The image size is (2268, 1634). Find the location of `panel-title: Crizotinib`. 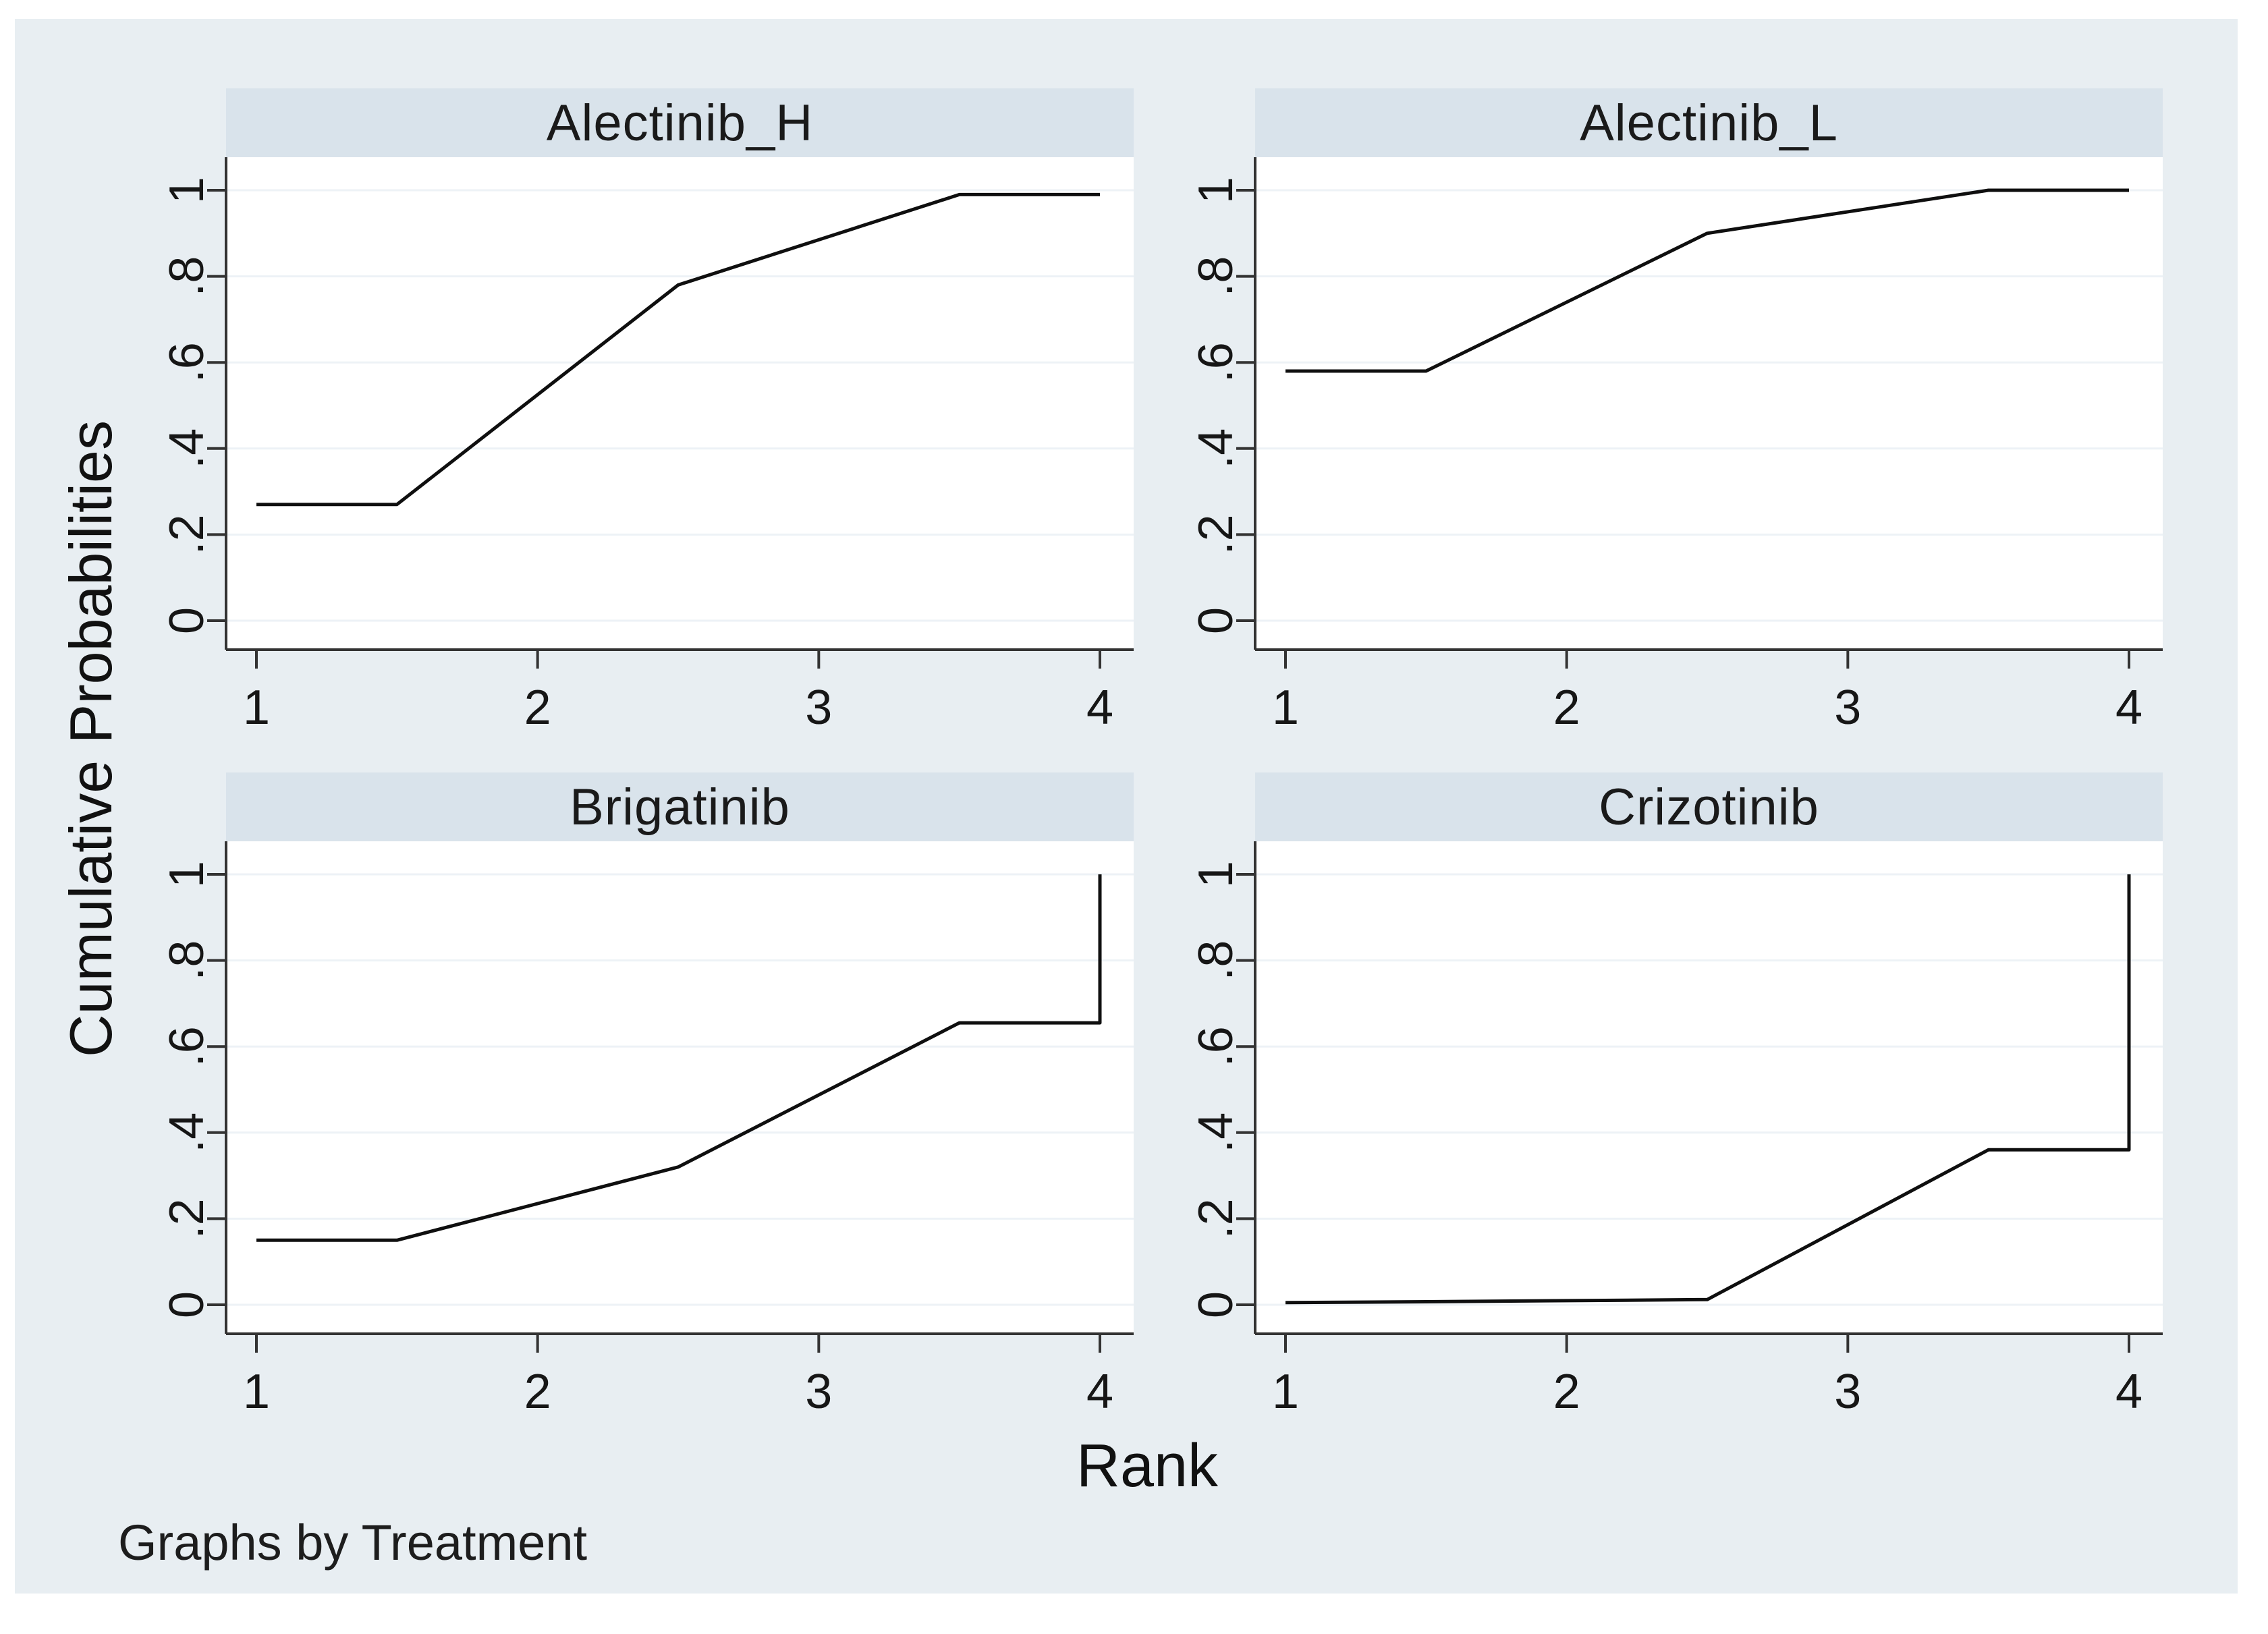

panel-title: Crizotinib is located at coordinates (1709, 807).